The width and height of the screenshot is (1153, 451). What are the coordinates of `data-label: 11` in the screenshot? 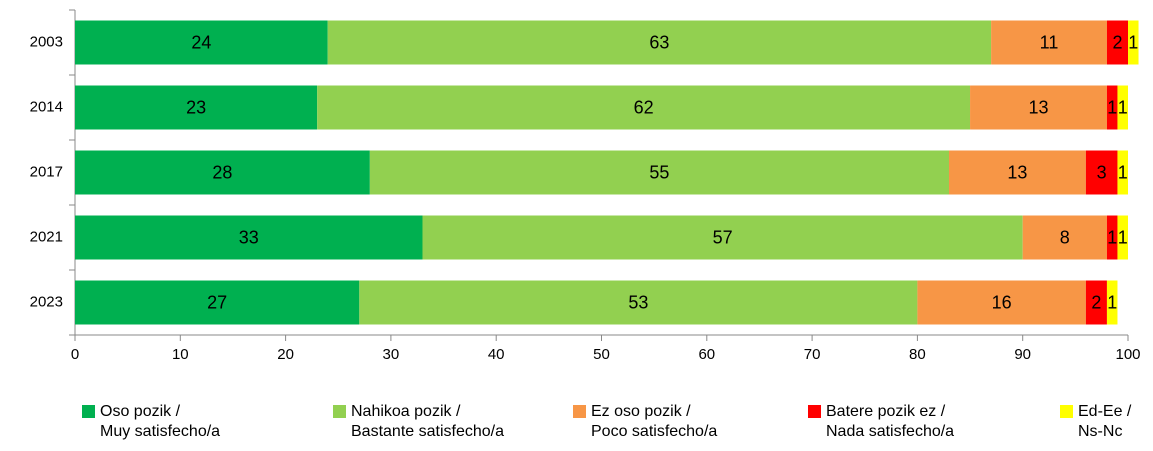 It's located at (1049, 42).